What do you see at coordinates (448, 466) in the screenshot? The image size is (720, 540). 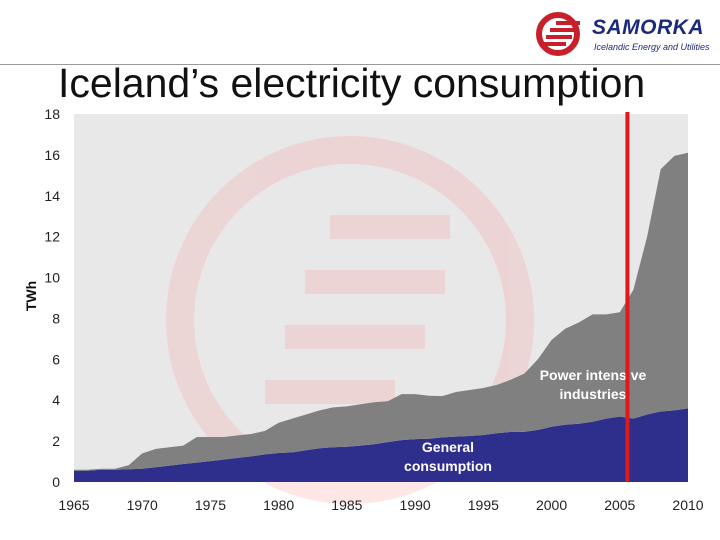 I see `area-label-line: consumption` at bounding box center [448, 466].